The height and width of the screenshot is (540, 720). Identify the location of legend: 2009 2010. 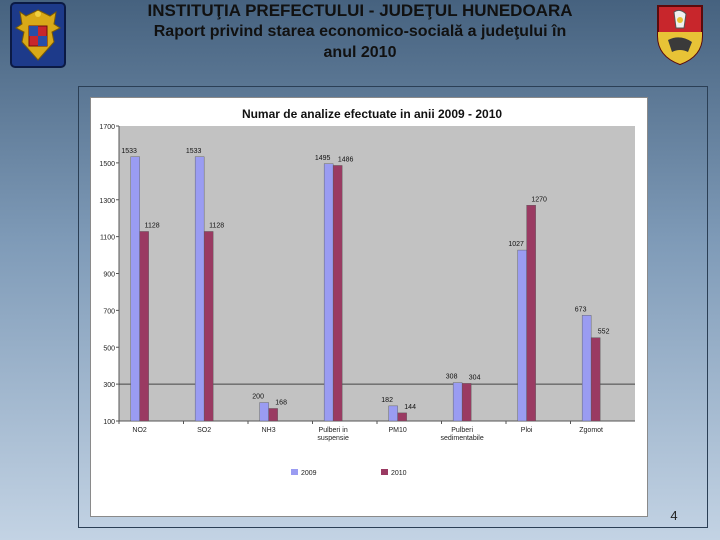
(349, 473).